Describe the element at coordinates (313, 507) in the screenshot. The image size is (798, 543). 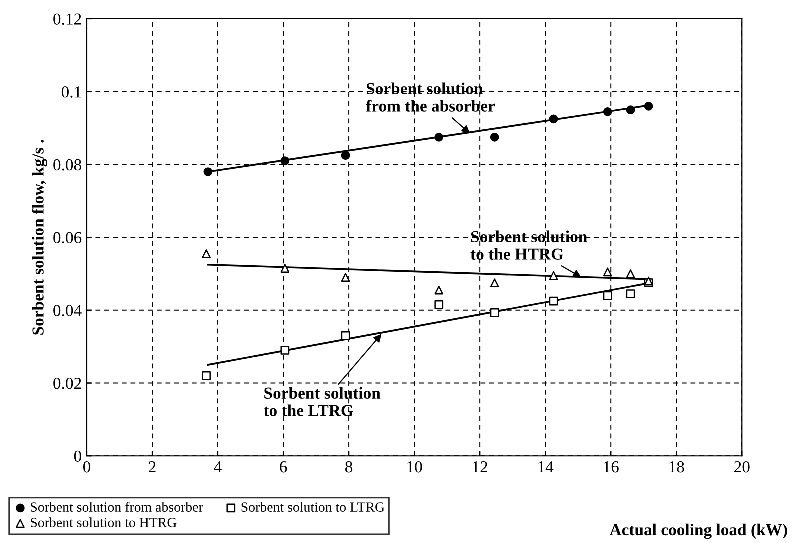
I see `legend-label: Sorbent solution to LTRG` at that location.